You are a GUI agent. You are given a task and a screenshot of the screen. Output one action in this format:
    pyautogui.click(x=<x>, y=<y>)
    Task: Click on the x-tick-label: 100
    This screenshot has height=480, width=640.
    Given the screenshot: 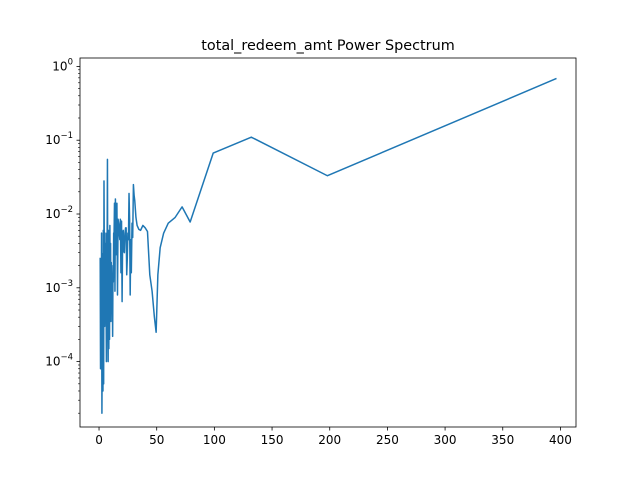 What is the action you would take?
    pyautogui.click(x=214, y=440)
    